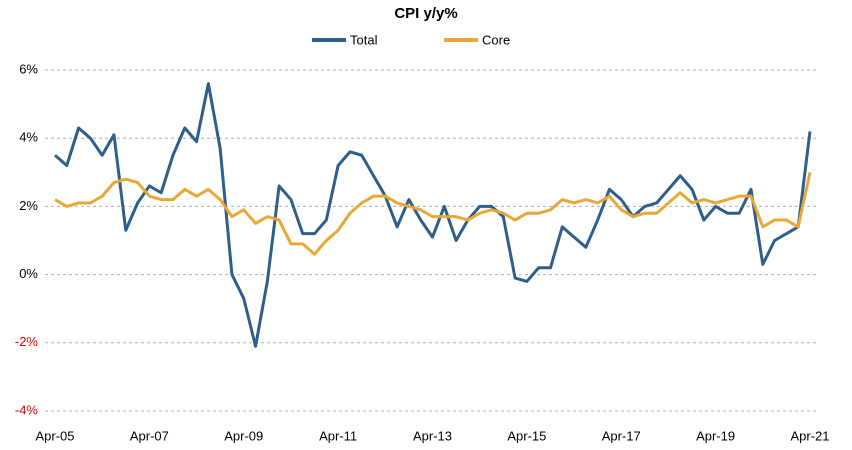 The image size is (852, 450). I want to click on x-tick-label: Apr-19, so click(715, 435).